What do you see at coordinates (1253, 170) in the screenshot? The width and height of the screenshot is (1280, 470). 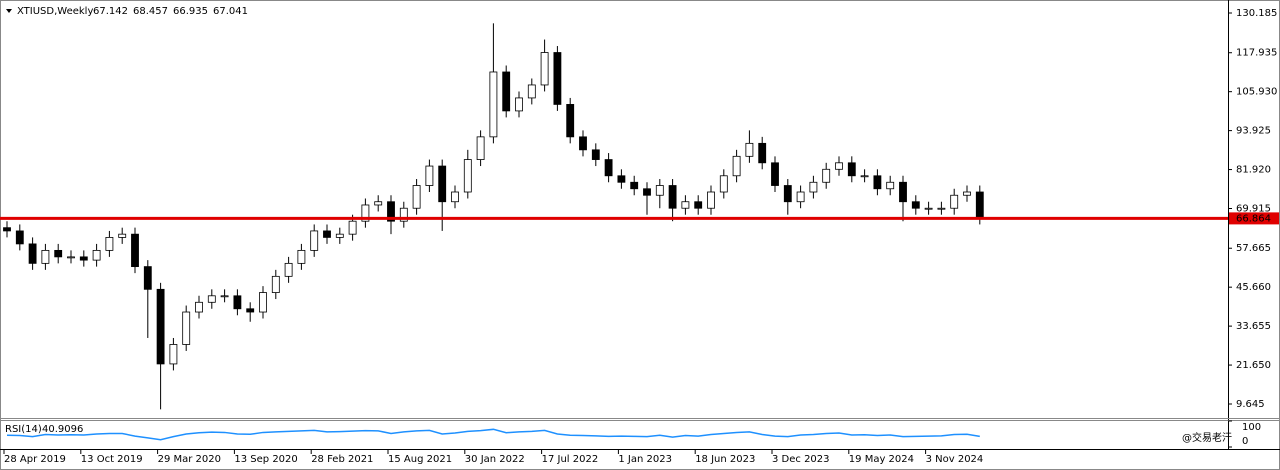 I see `y-tick-label: 81.920` at bounding box center [1253, 170].